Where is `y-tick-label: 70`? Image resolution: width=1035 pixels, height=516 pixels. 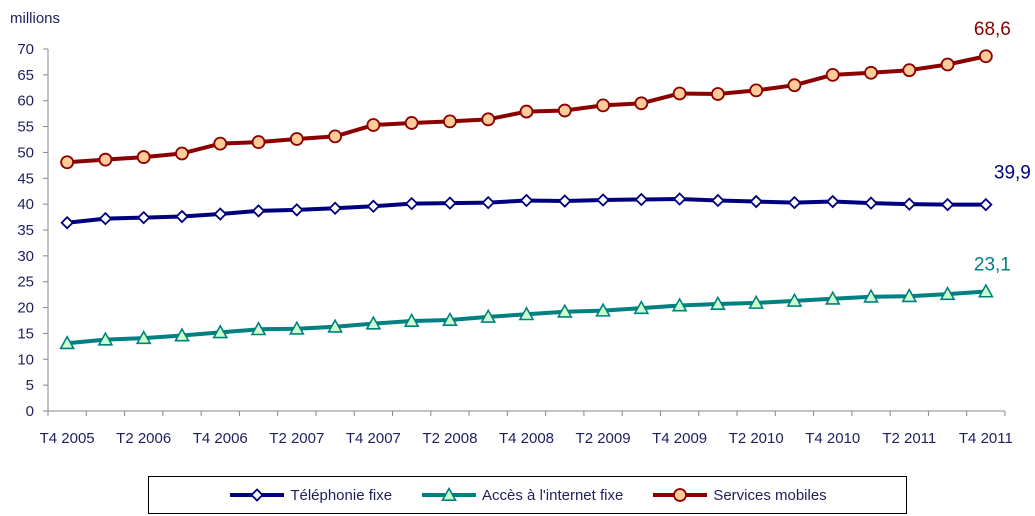
y-tick-label: 70 is located at coordinates (25, 49).